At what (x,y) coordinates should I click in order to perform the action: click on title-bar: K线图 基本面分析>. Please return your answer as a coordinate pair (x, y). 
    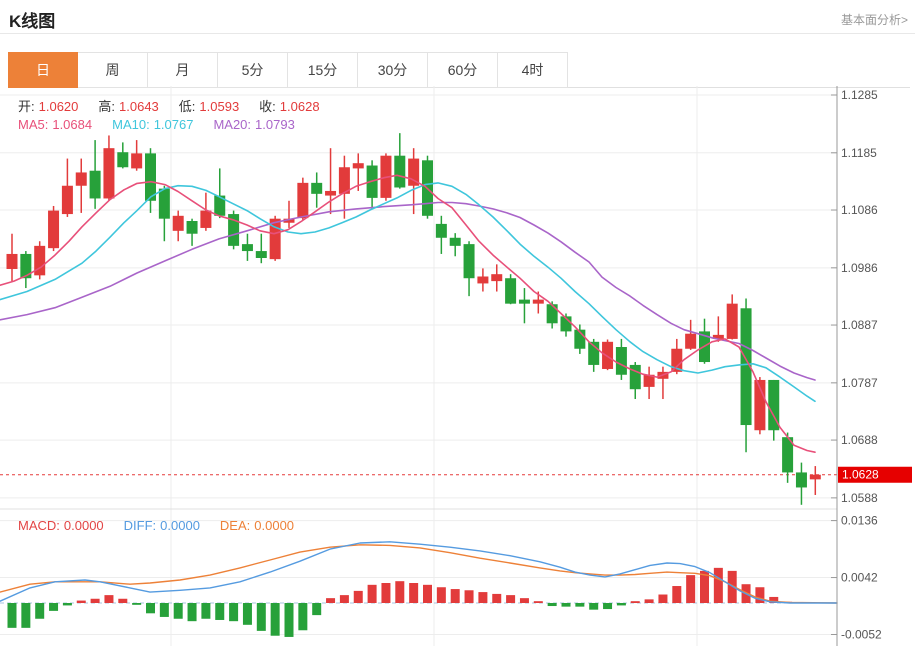
    Looking at the image, I should click on (457, 17).